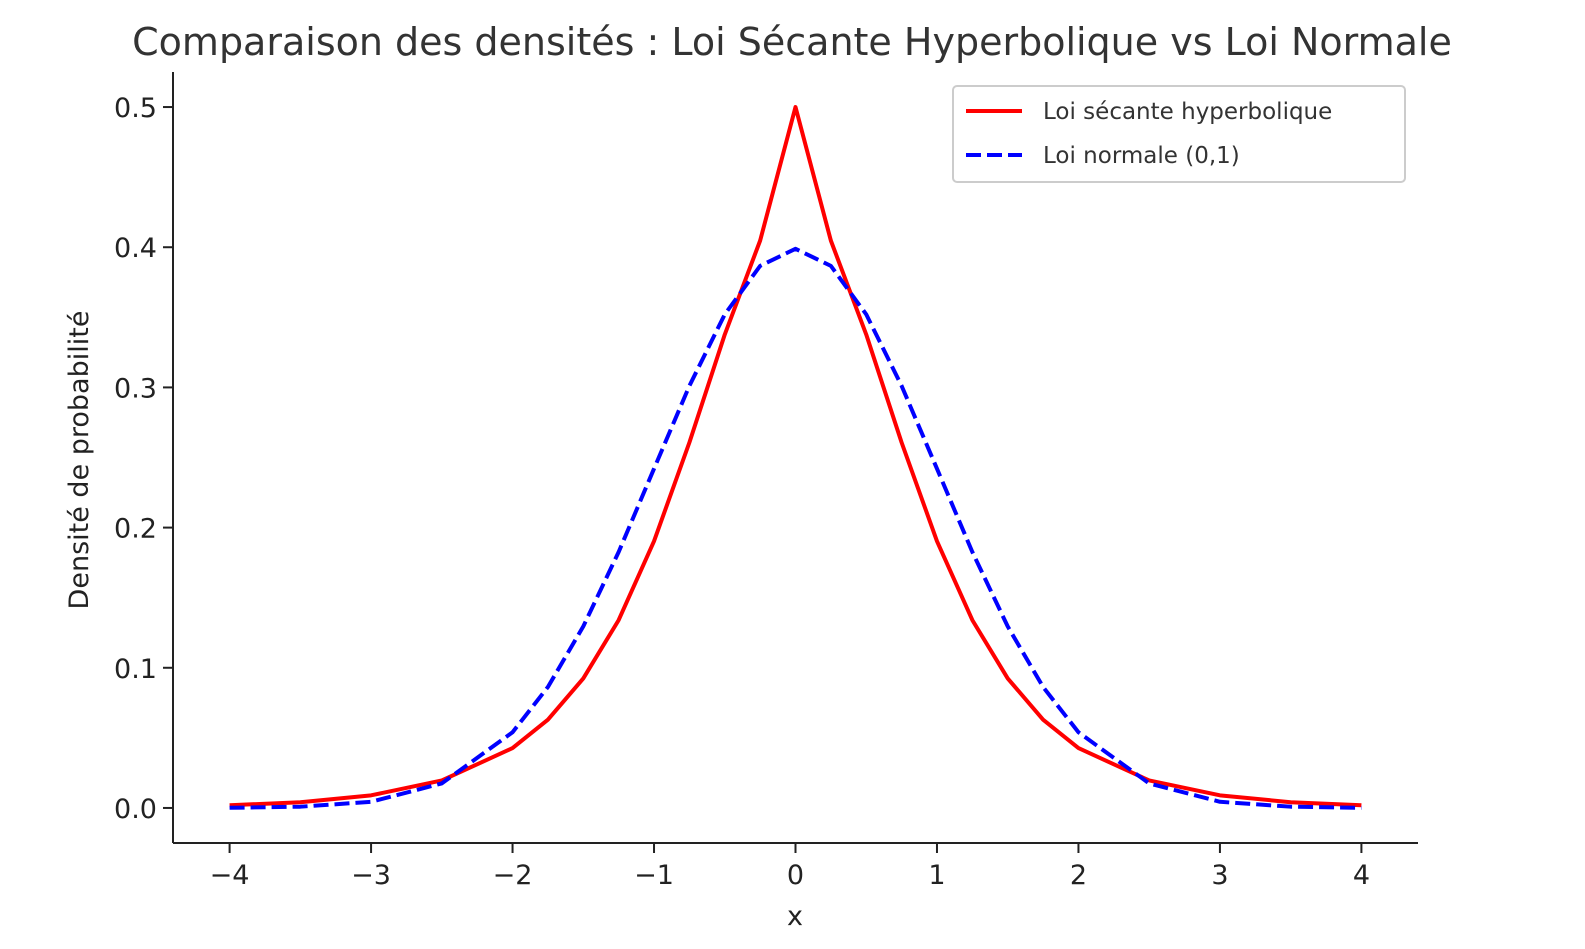 The image size is (1585, 949). I want to click on y-axis-label: Densité de probabilité, so click(79, 460).